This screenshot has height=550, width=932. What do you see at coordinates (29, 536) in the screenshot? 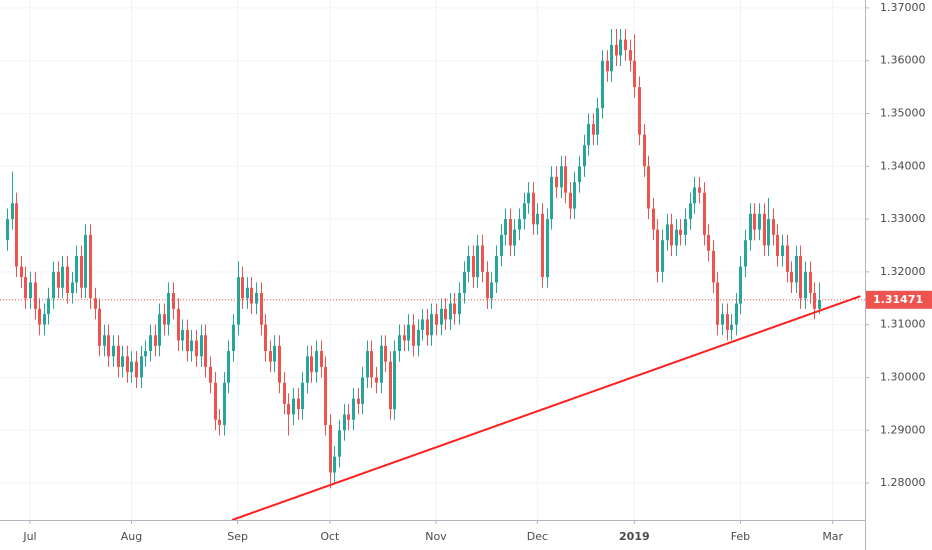
I see `x-tick-label: Jul` at bounding box center [29, 536].